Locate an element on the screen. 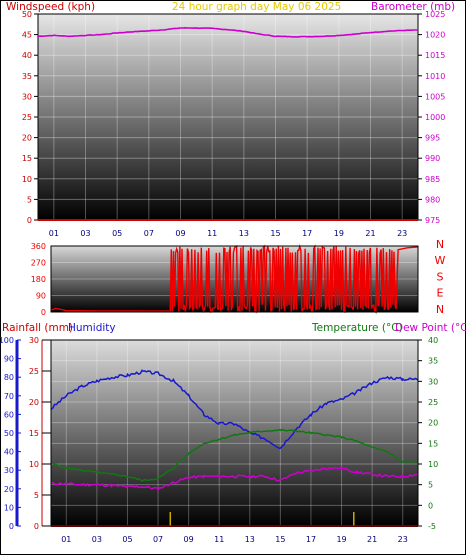 The image size is (466, 555). baro-tick-label: 980 is located at coordinates (432, 199).